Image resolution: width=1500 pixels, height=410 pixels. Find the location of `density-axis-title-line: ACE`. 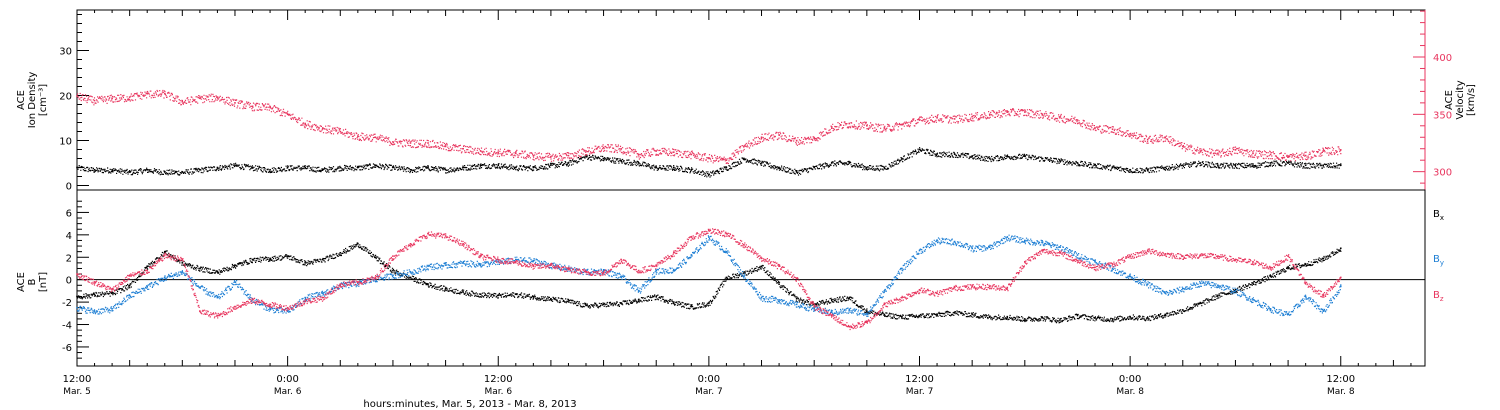

density-axis-title-line: ACE is located at coordinates (21, 100).